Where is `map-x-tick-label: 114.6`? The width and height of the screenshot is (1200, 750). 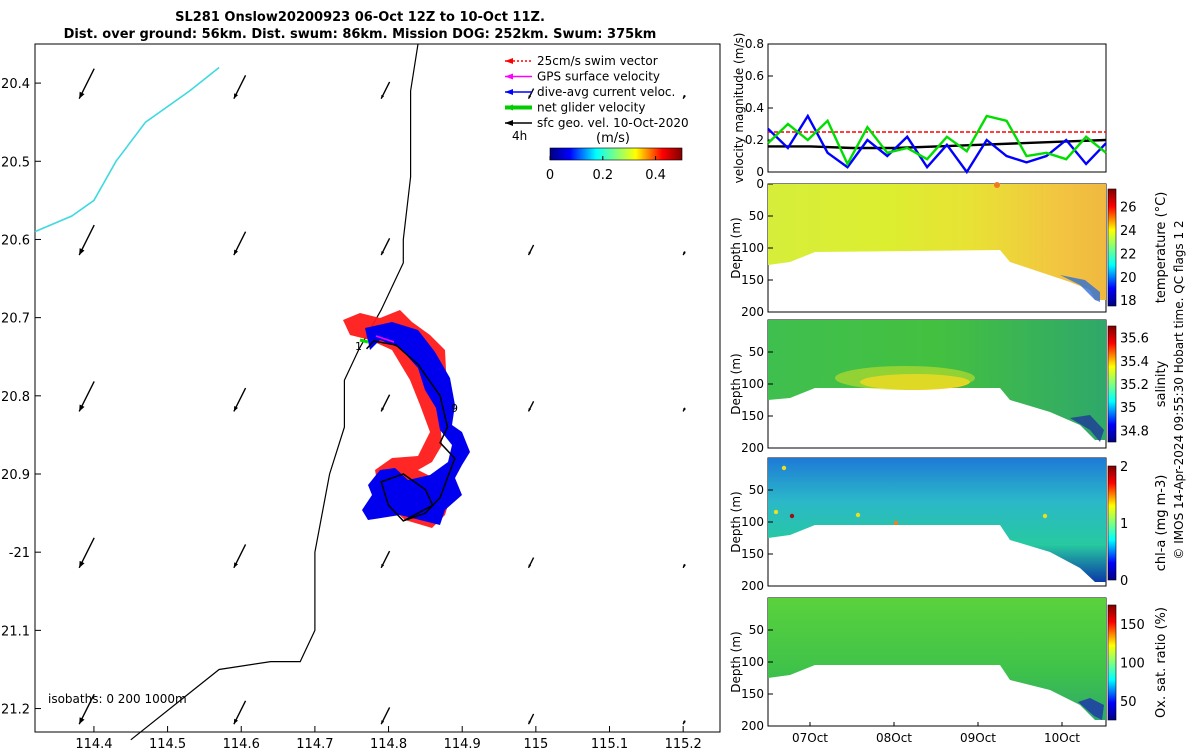
map-x-tick-label: 114.6 is located at coordinates (241, 743).